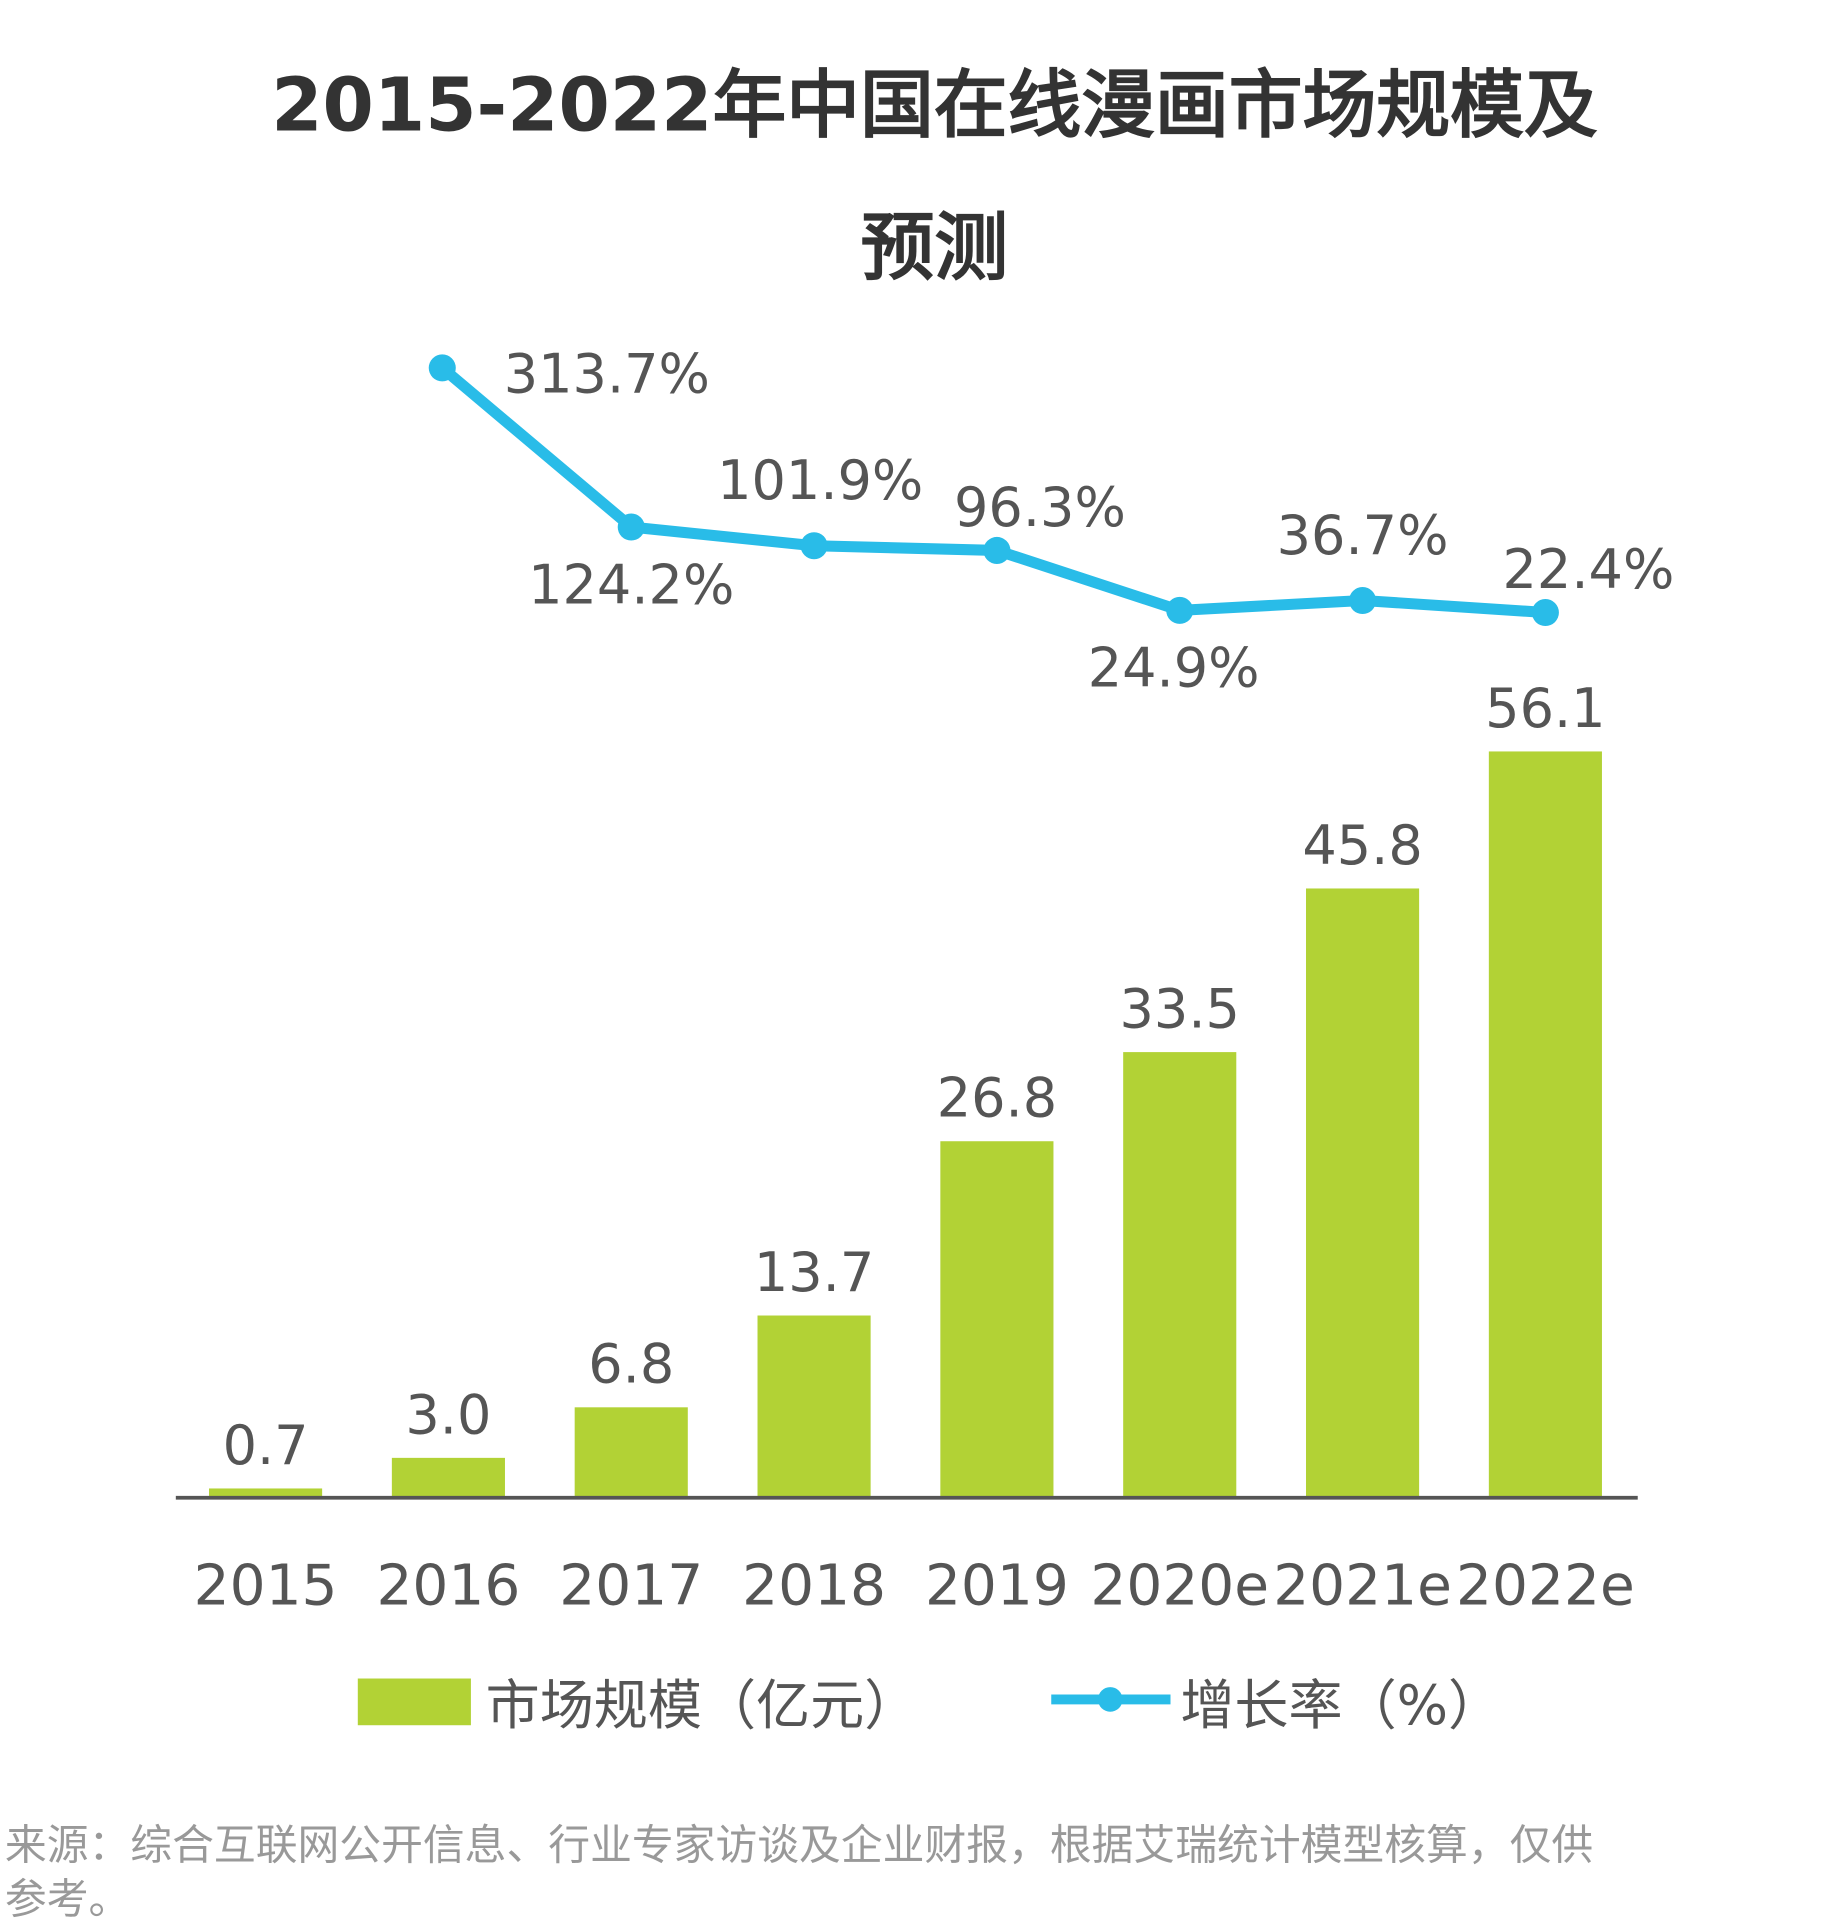 The height and width of the screenshot is (1932, 1832). I want to click on chart-title-line2: 预测, so click(935, 248).